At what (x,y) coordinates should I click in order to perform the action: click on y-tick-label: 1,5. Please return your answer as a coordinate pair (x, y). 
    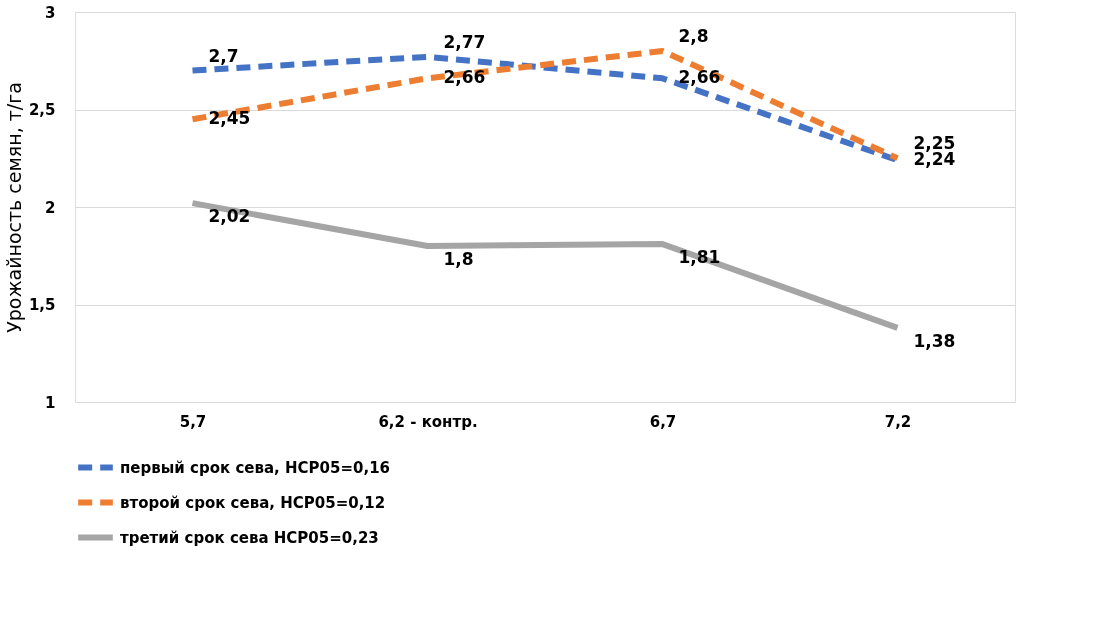
    Looking at the image, I should click on (42, 305).